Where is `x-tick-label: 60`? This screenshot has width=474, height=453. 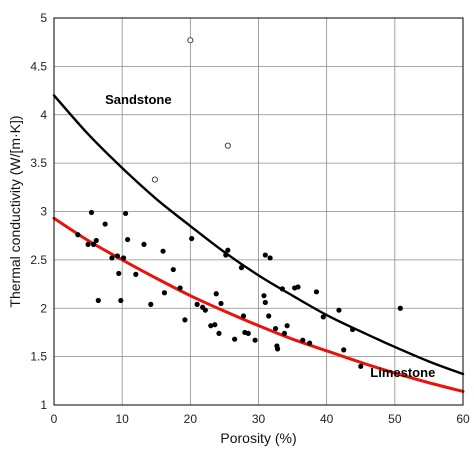
x-tick-label: 60 is located at coordinates (463, 419).